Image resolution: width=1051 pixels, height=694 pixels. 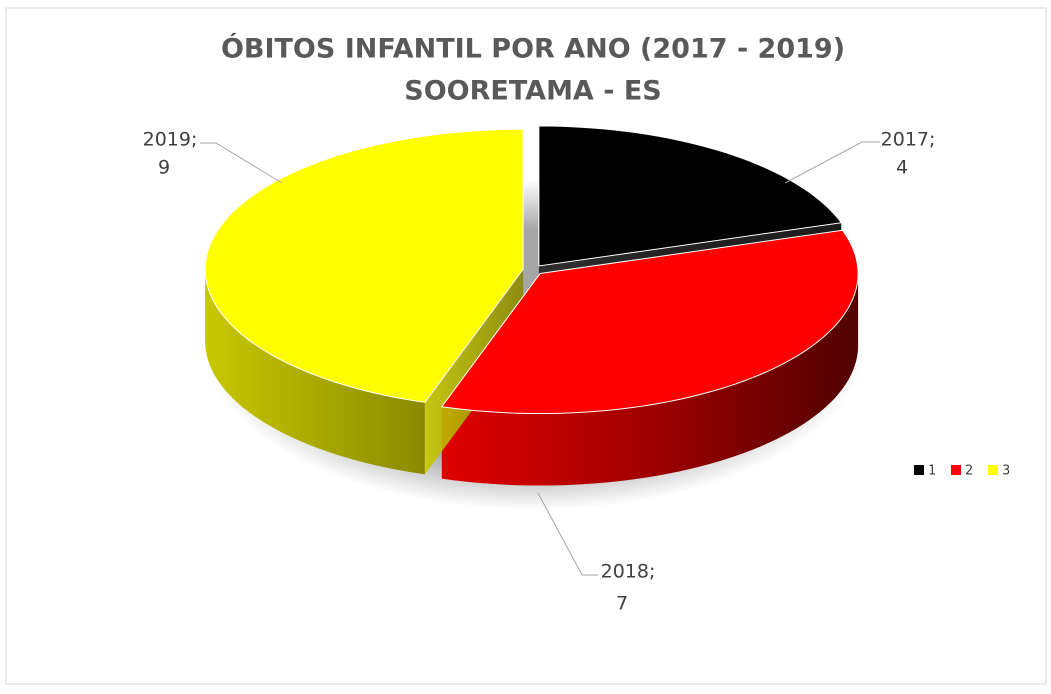 What do you see at coordinates (622, 604) in the screenshot?
I see `data-label: 7` at bounding box center [622, 604].